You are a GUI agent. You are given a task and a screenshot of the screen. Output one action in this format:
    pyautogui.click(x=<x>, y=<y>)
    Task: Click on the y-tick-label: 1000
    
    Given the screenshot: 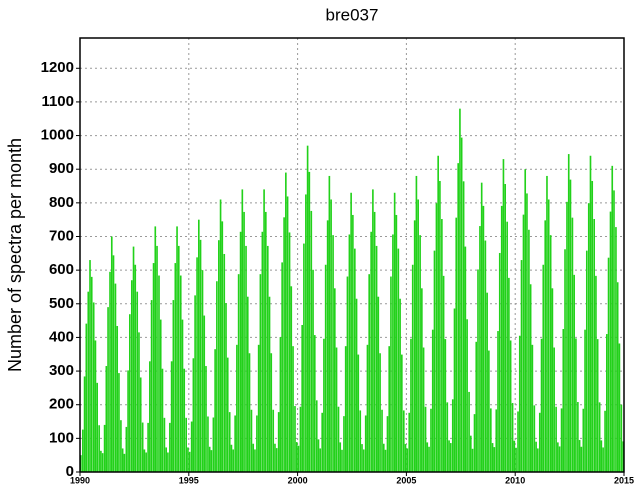 What is the action you would take?
    pyautogui.click(x=57, y=135)
    